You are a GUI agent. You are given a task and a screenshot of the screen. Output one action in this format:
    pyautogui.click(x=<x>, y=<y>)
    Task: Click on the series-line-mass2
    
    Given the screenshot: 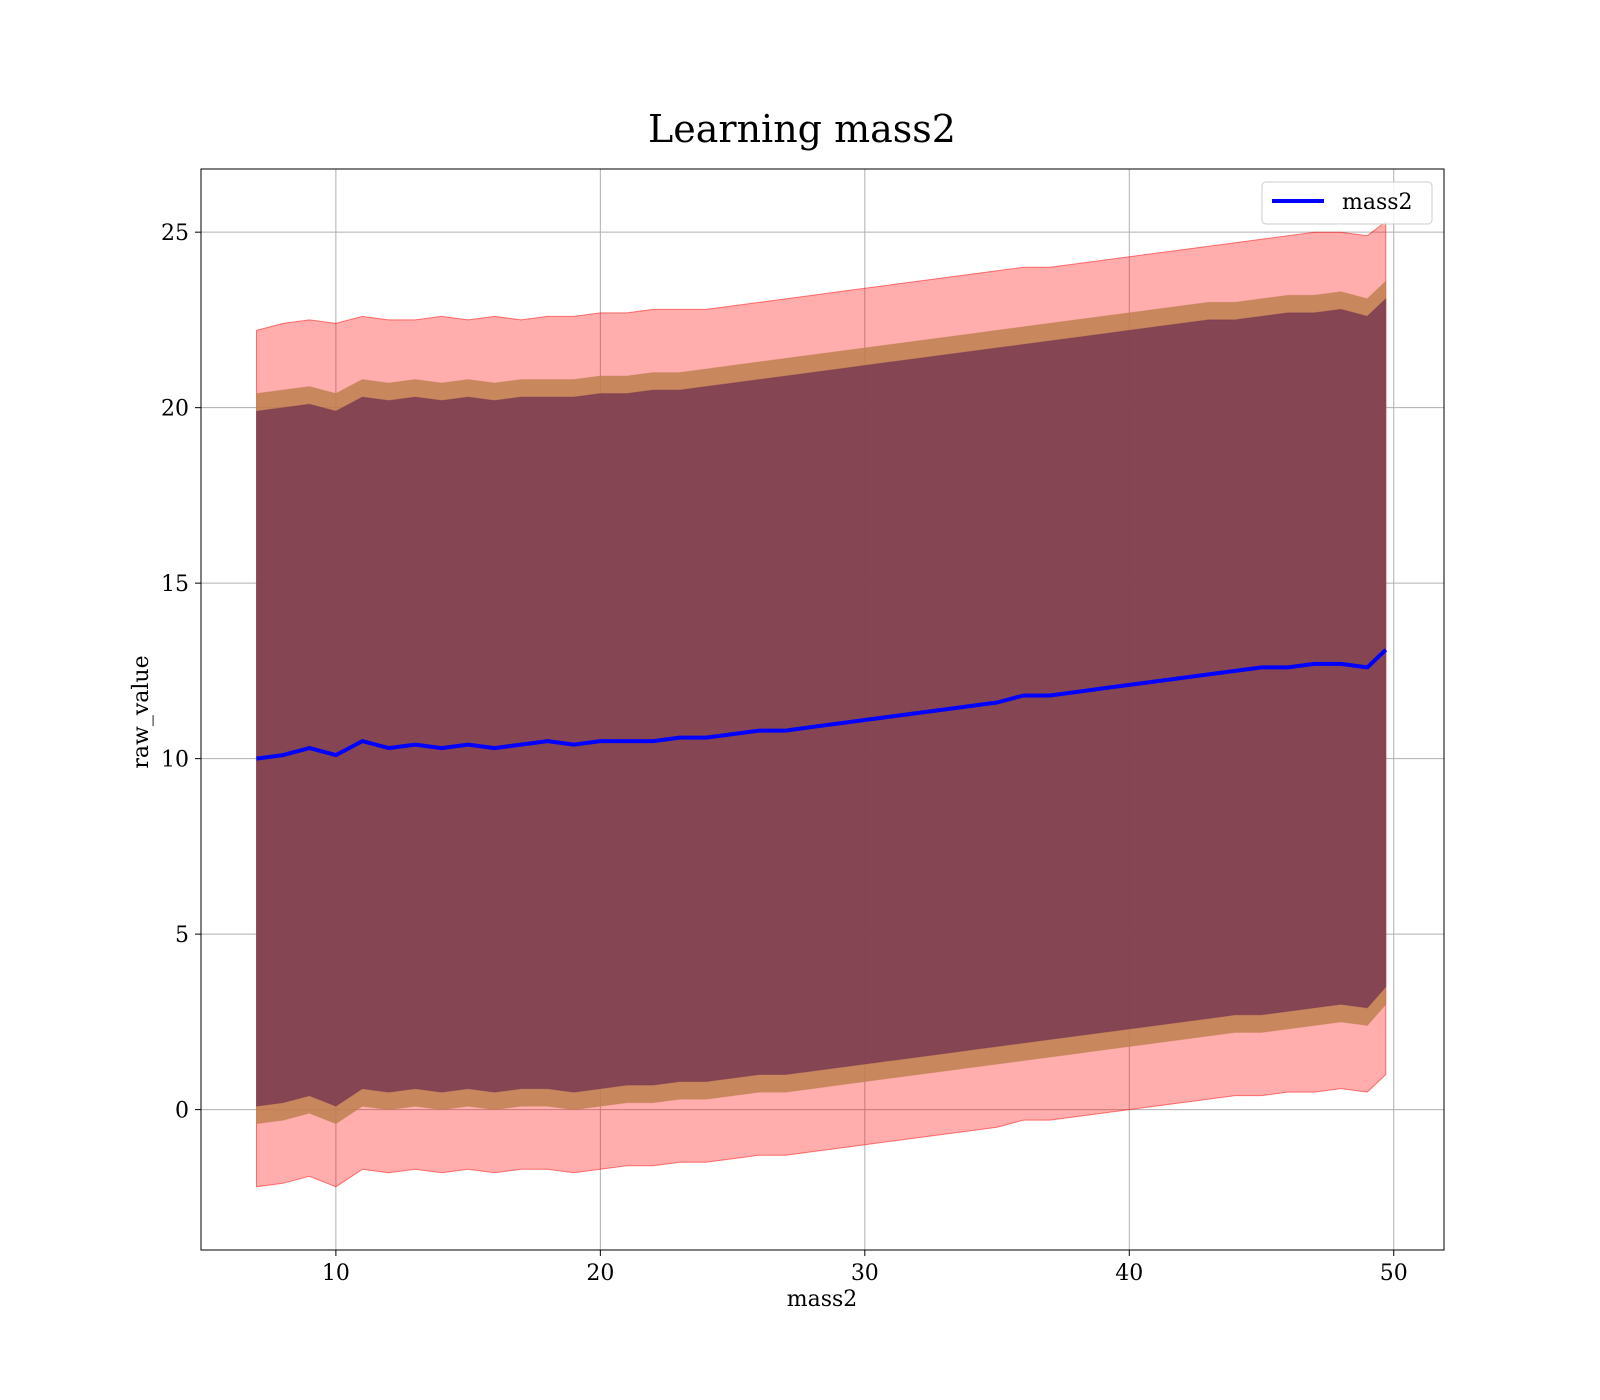 What is the action you would take?
    pyautogui.click(x=822, y=704)
    